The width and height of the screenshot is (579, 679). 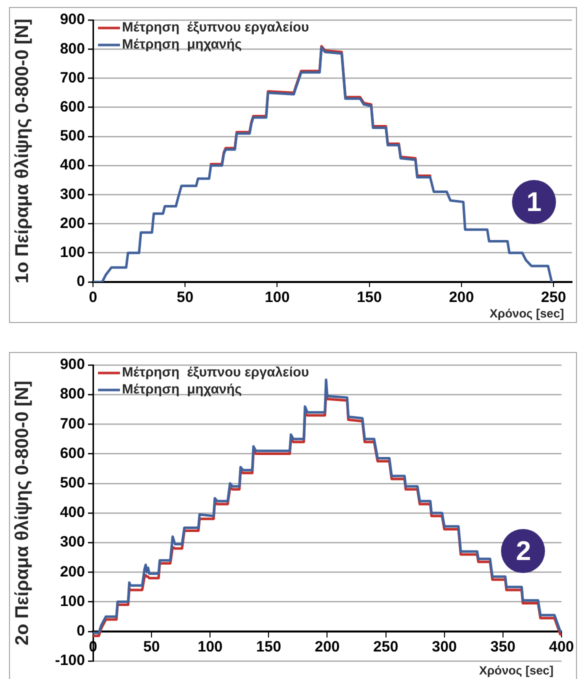 I want to click on x-tick-label: 300, so click(x=444, y=647).